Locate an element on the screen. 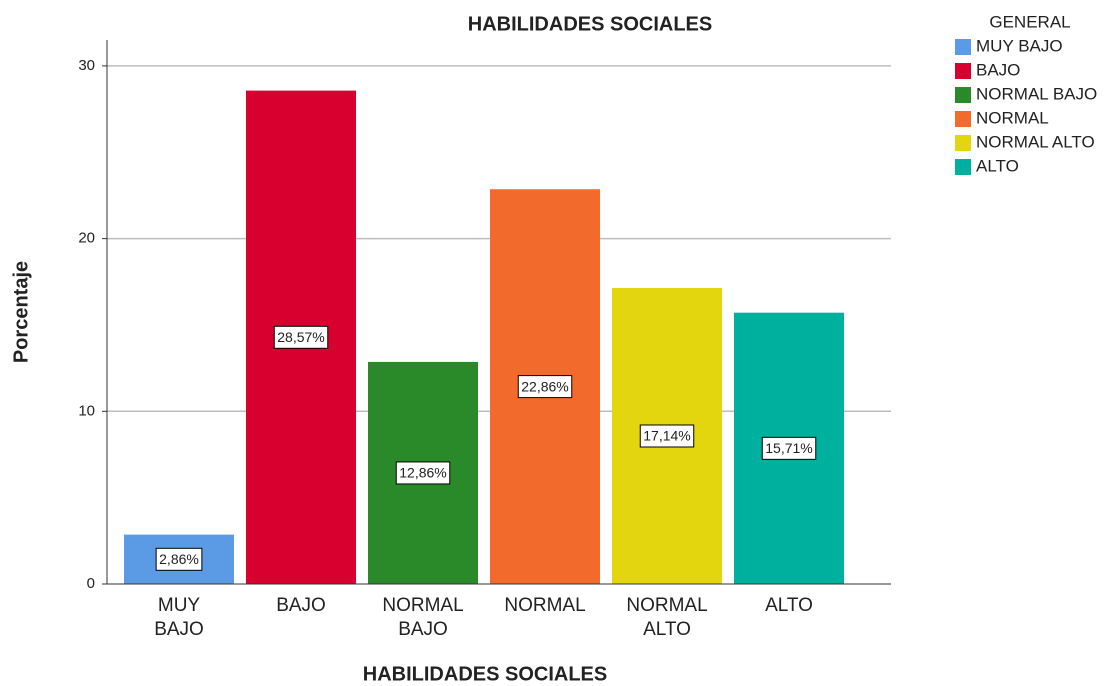 The width and height of the screenshot is (1110, 686). y-tick-label: 30 is located at coordinates (86, 65).